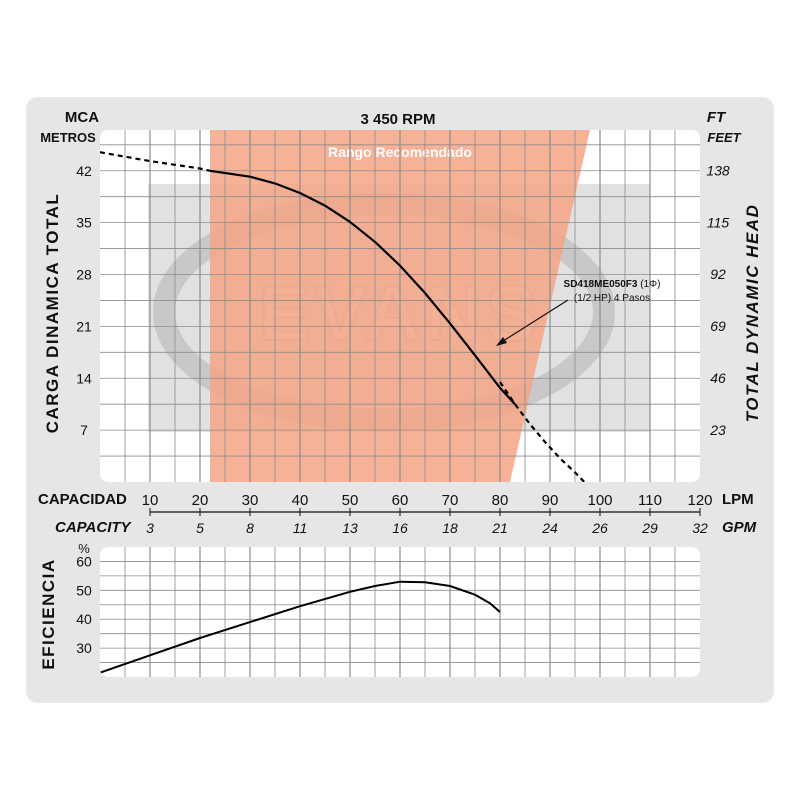  Describe the element at coordinates (84, 619) in the screenshot. I see `efficiency-y-tick-label: 40` at that location.